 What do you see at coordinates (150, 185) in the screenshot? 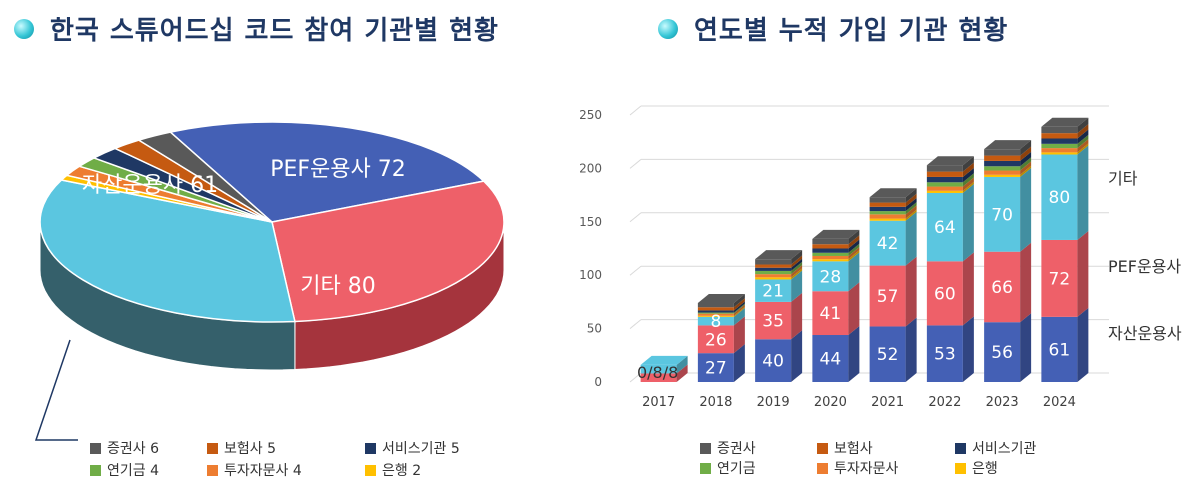
I see `pie-label-0: 자산운용사 61` at bounding box center [150, 185].